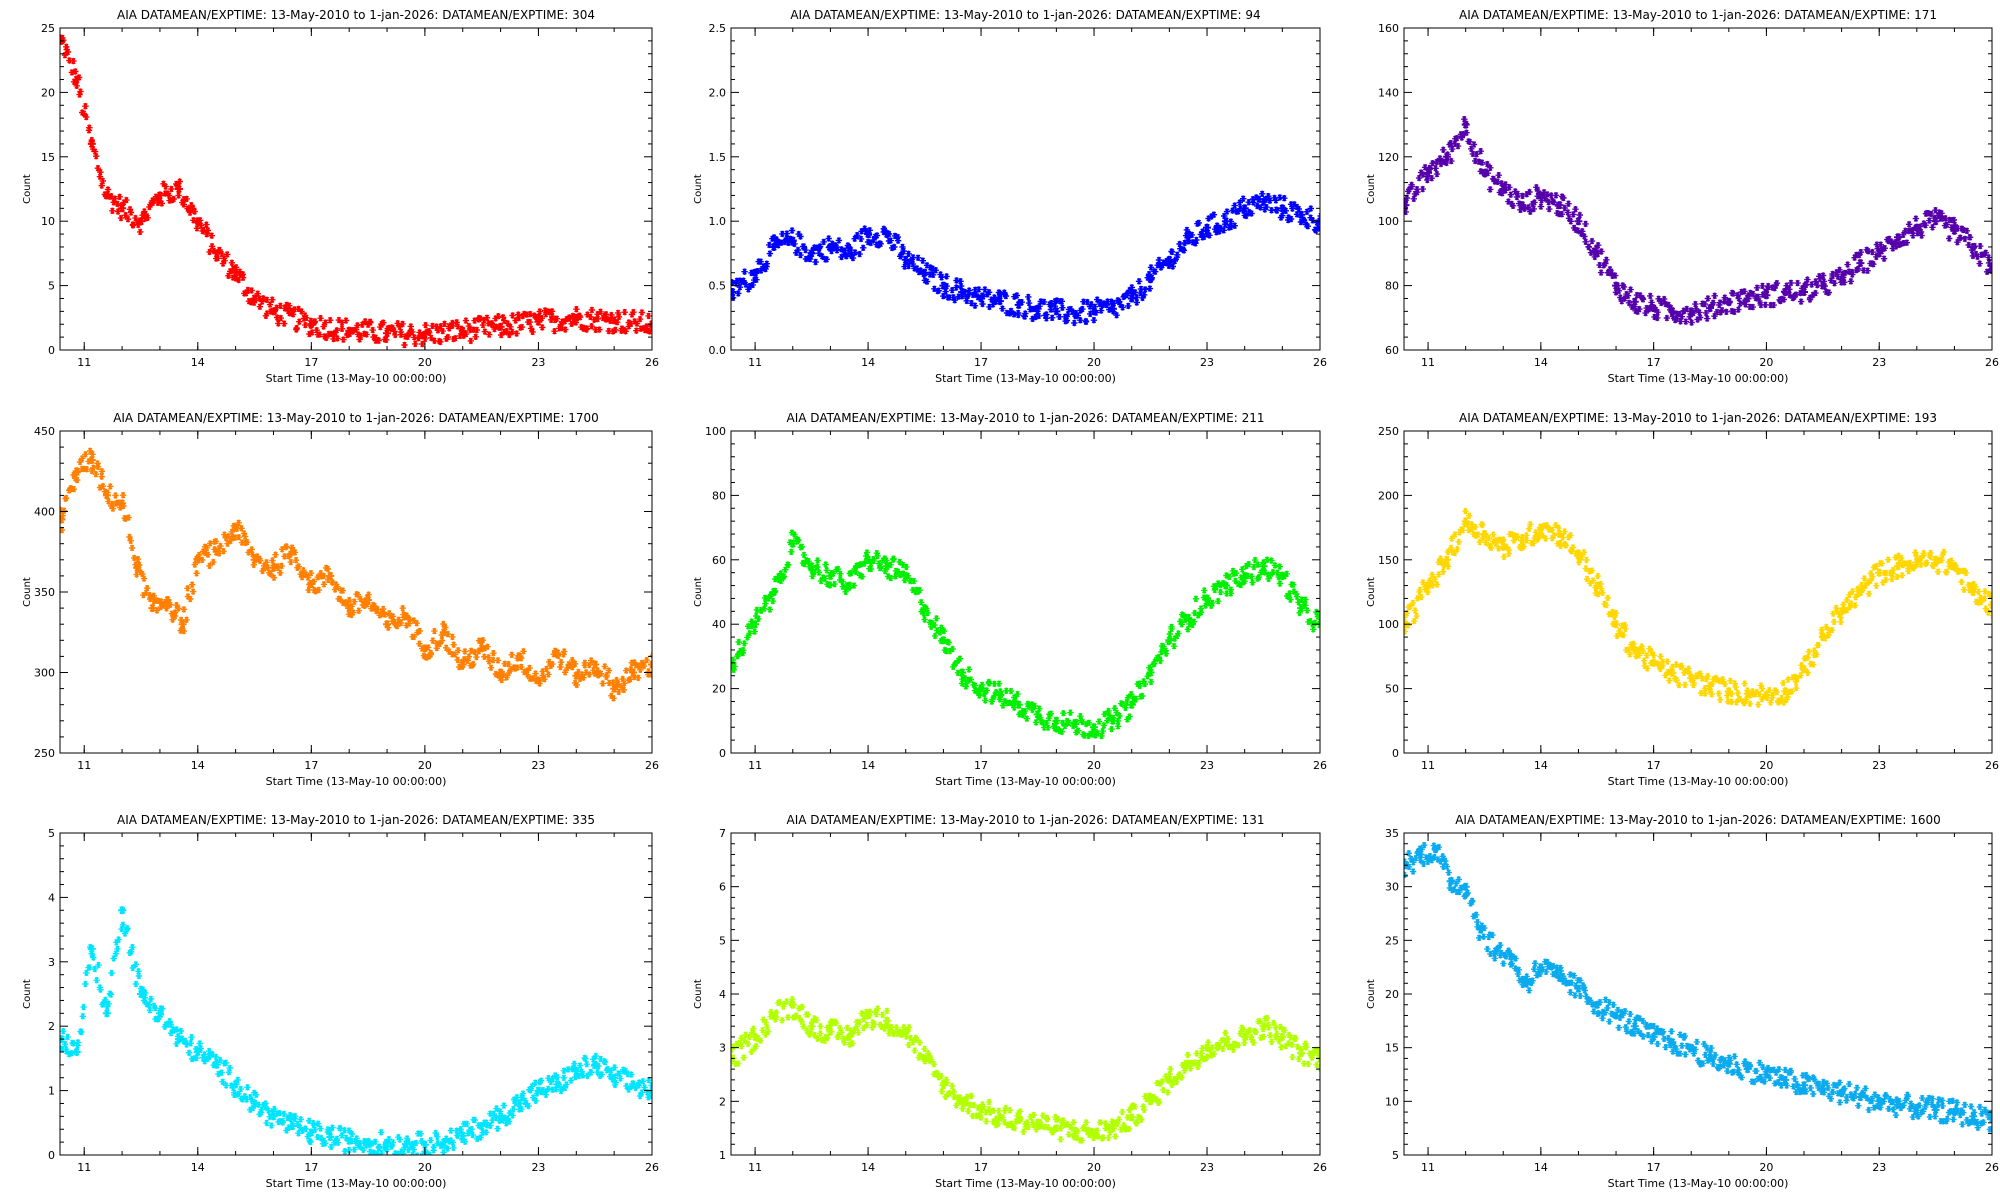 This screenshot has width=2000, height=1200. What do you see at coordinates (718, 28) in the screenshot?
I see `y-tick-label: 2.5` at bounding box center [718, 28].